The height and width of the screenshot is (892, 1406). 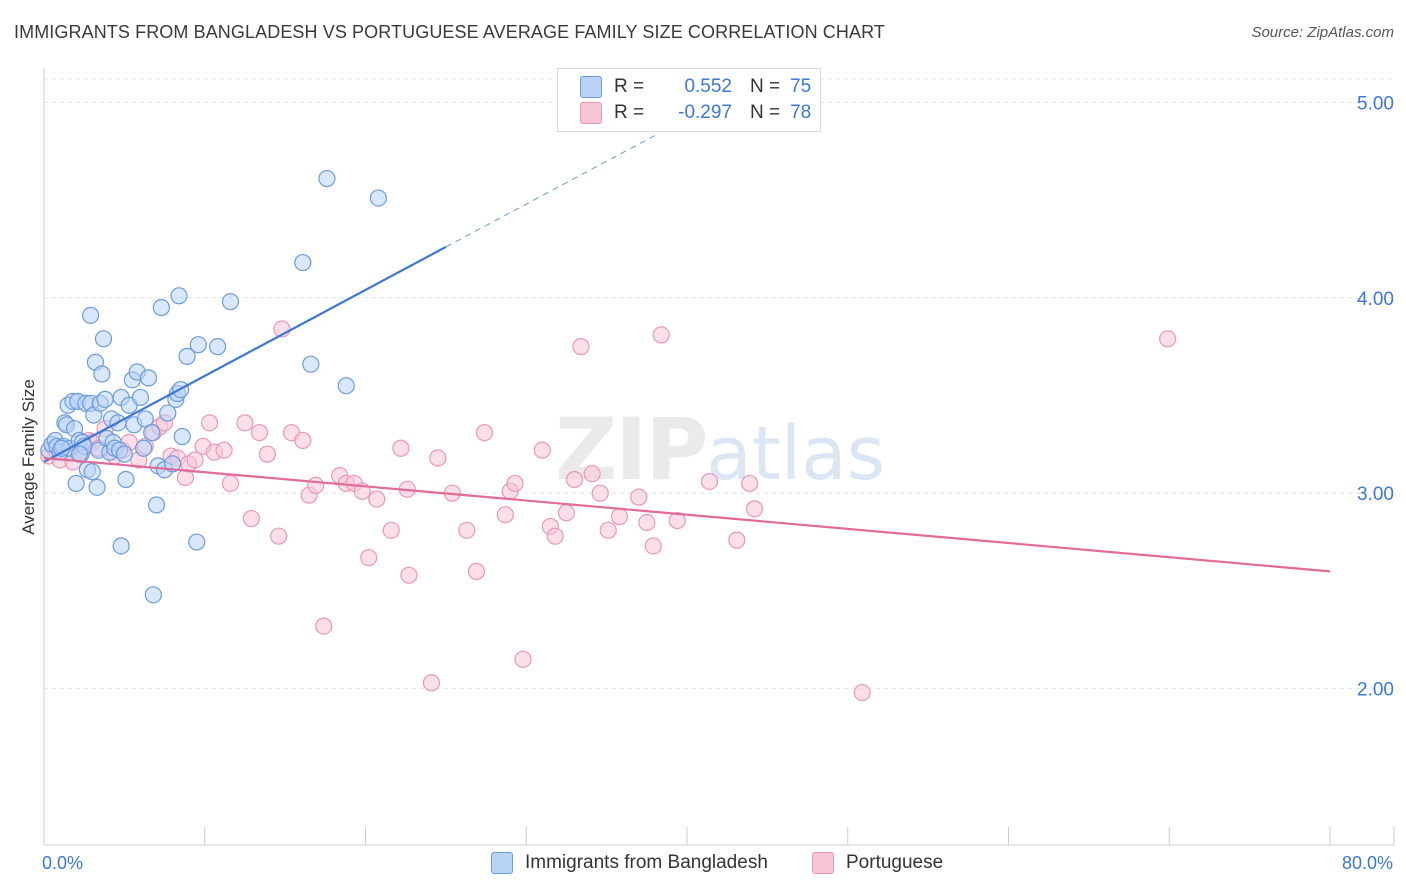 I want to click on trend-line-bangladesh-extension, so click(x=550, y=191).